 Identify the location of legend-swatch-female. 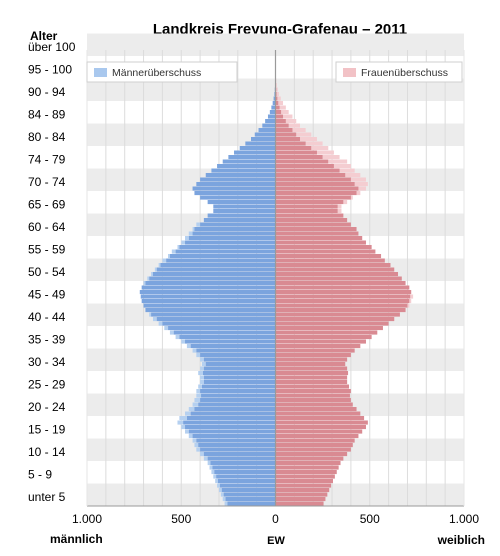
(399, 72).